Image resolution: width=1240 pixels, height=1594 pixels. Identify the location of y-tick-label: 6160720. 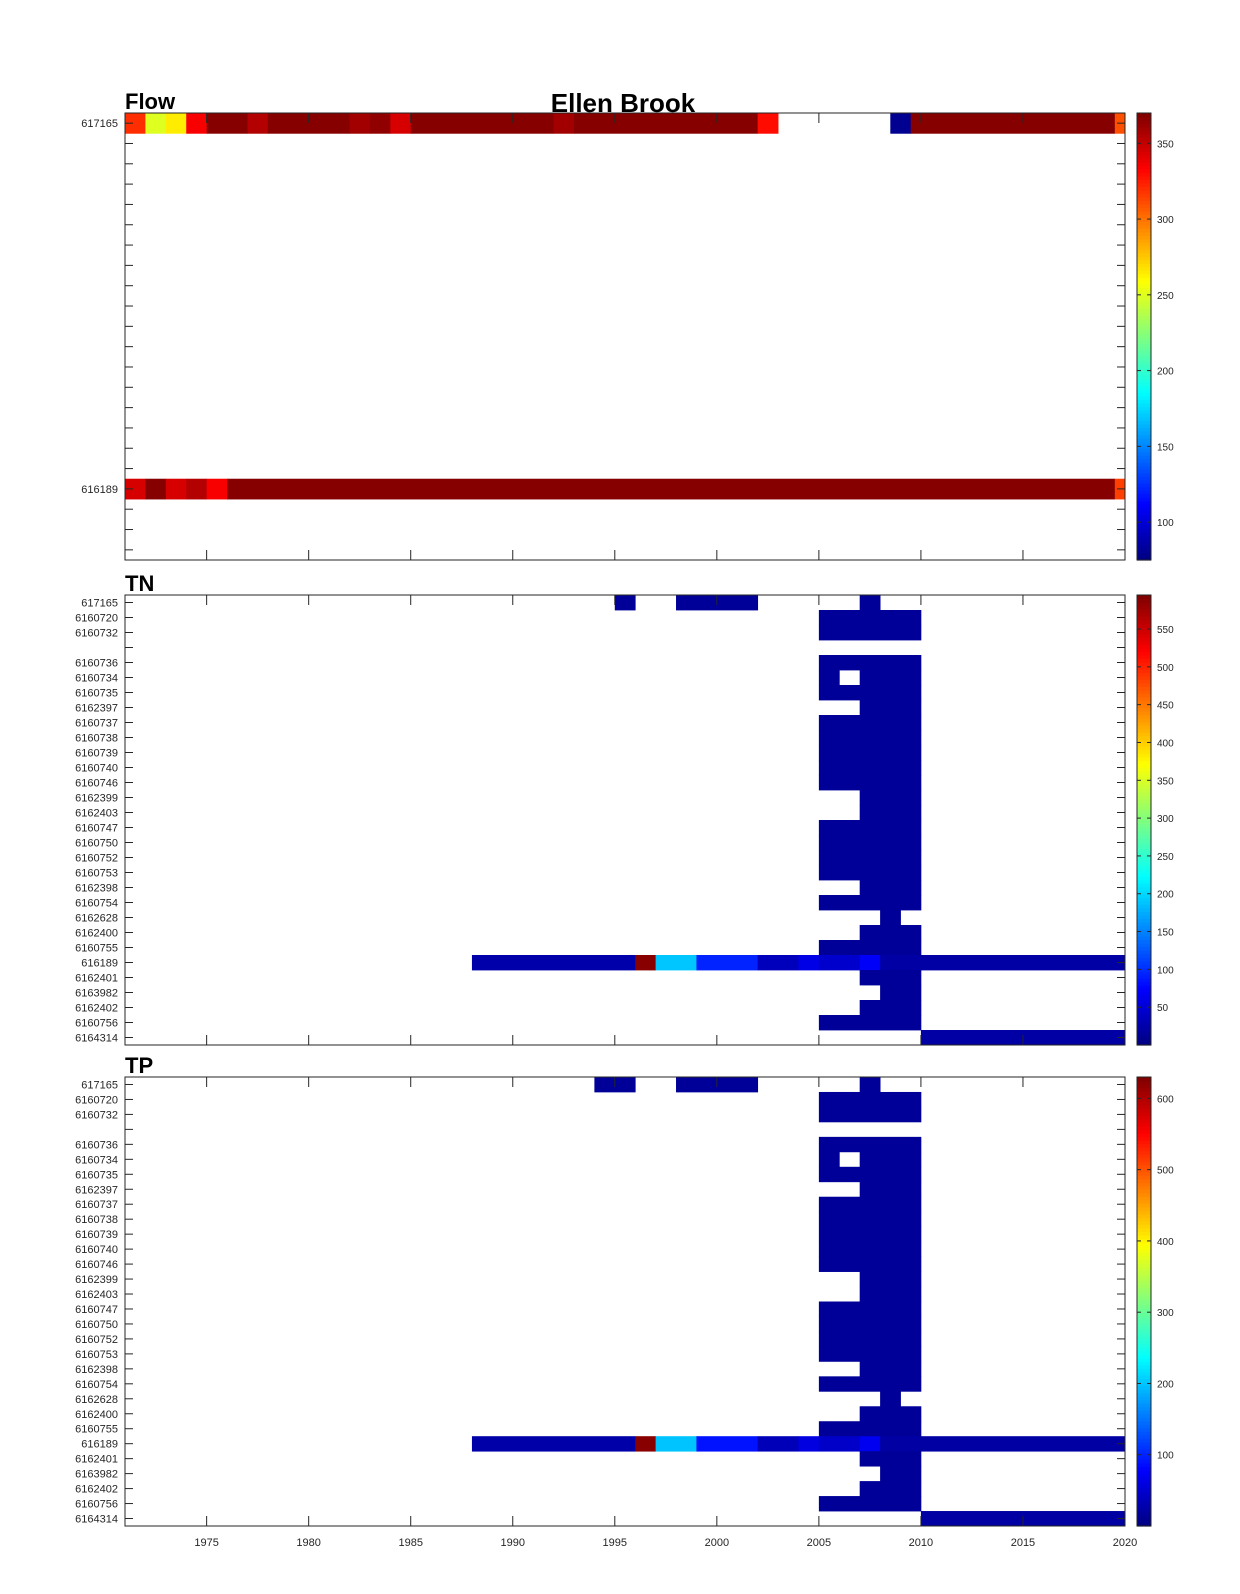
(96, 619).